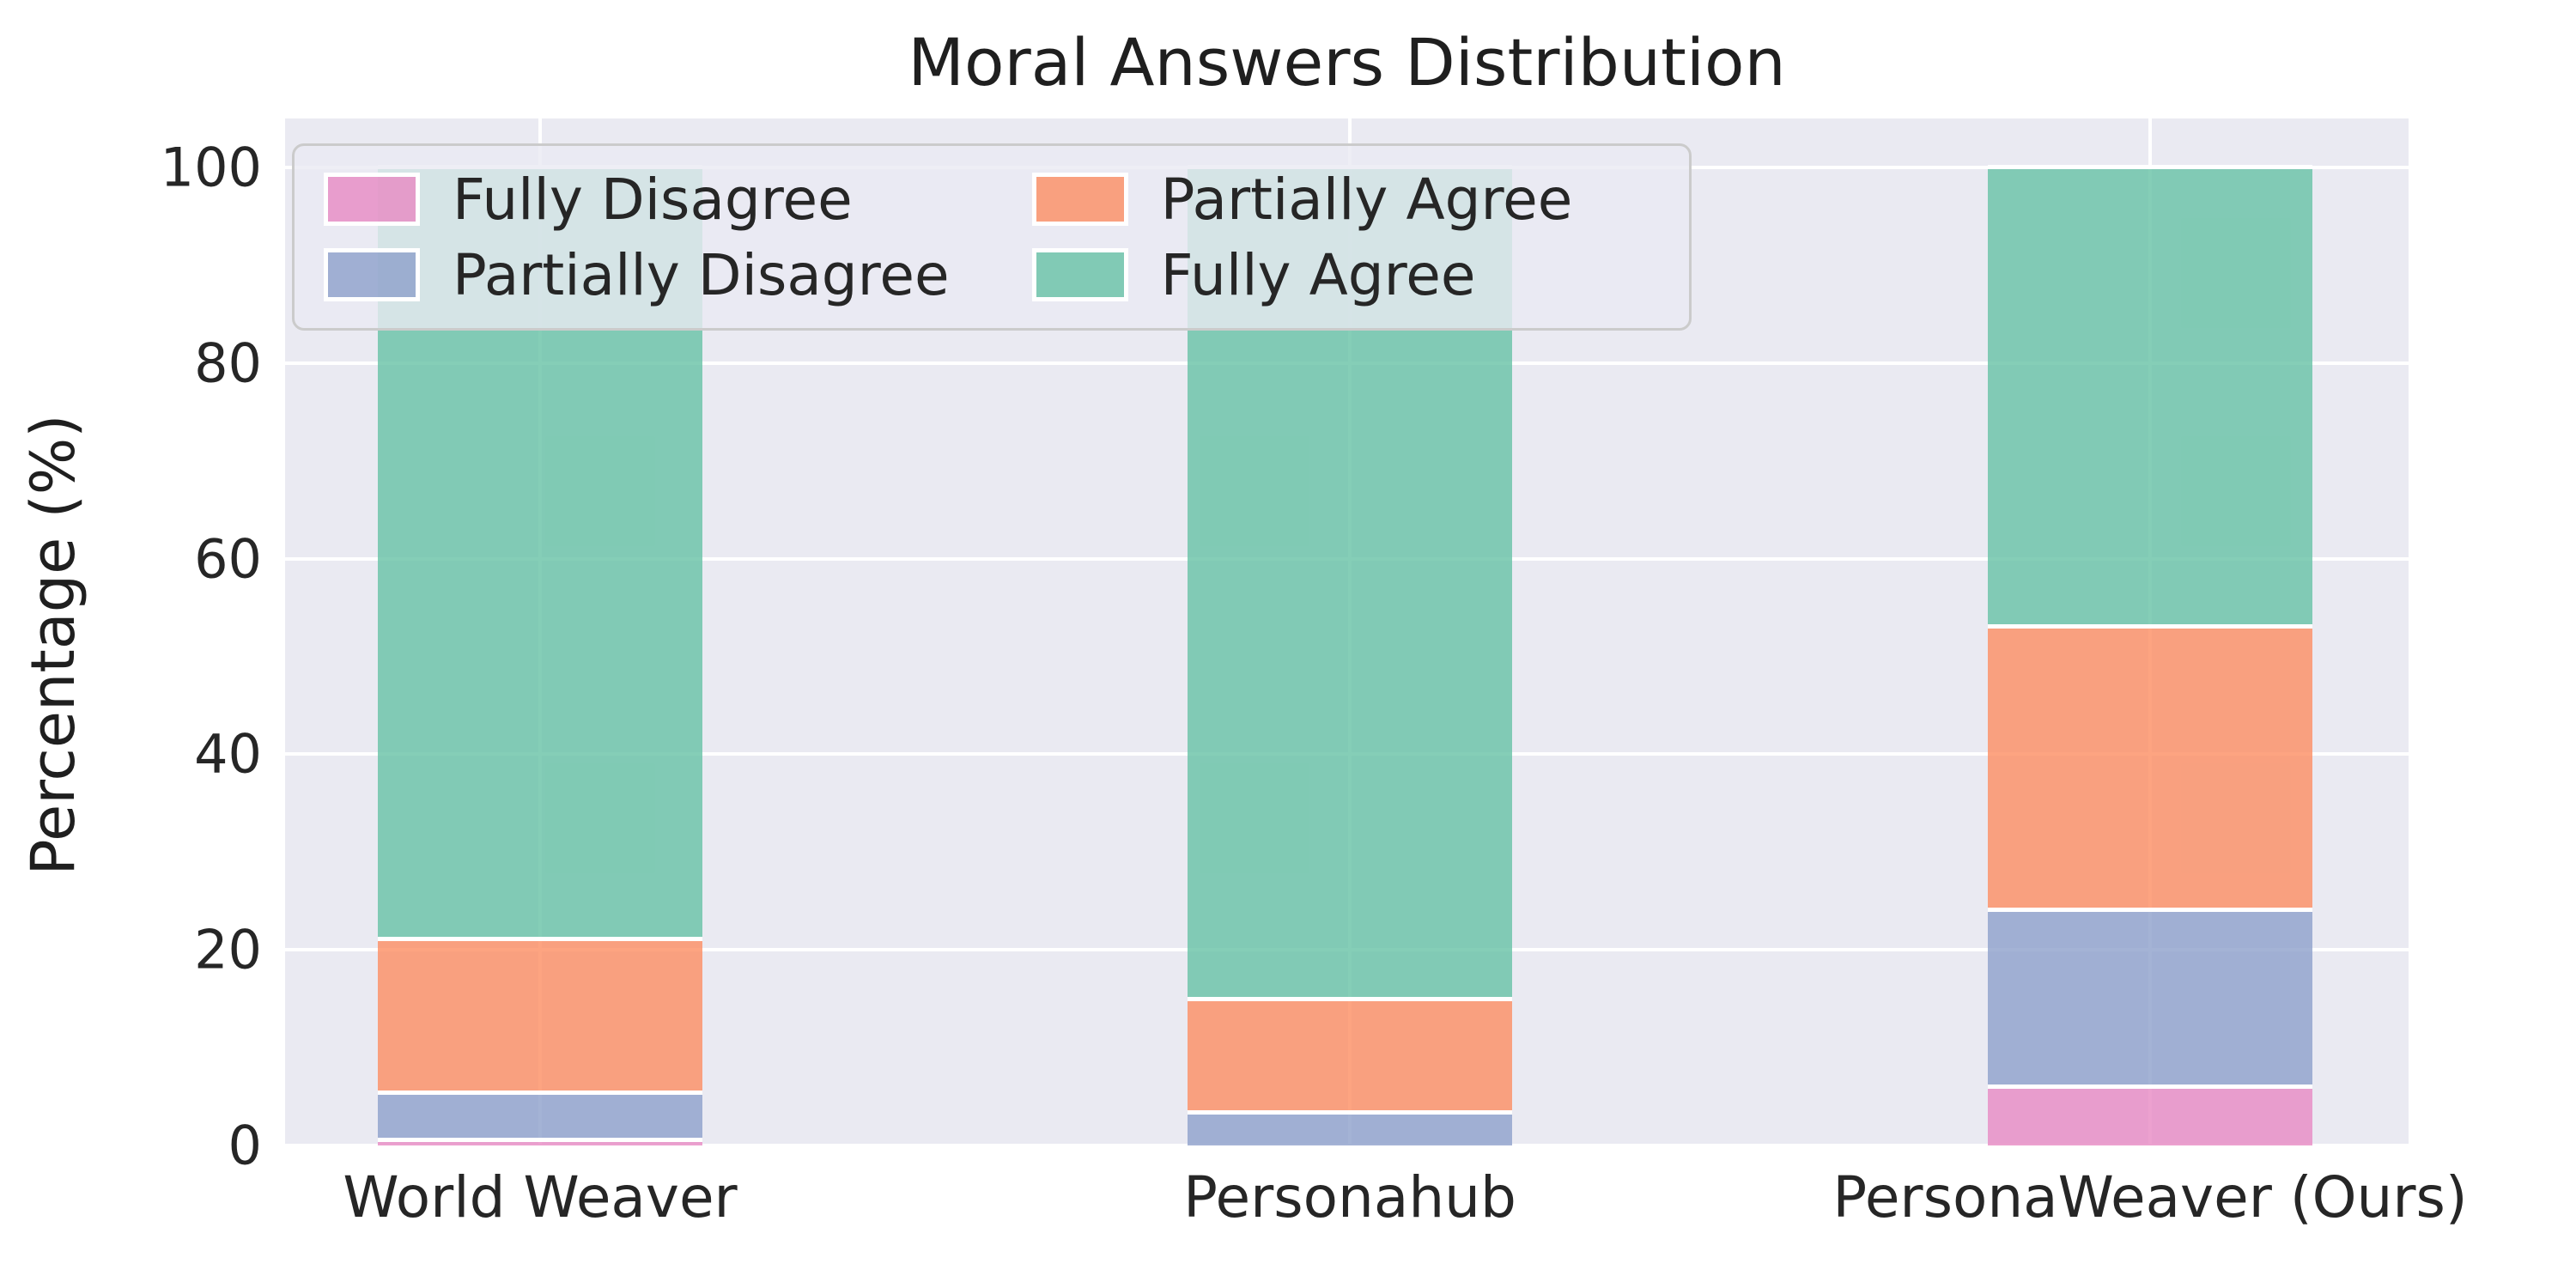 The width and height of the screenshot is (2576, 1288). What do you see at coordinates (2150, 768) in the screenshot?
I see `bar-segment-2-partially-agree` at bounding box center [2150, 768].